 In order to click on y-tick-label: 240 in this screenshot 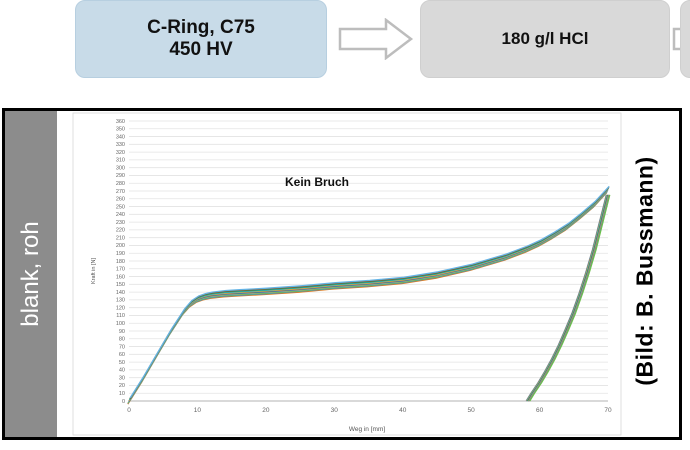, I will do `click(120, 215)`.